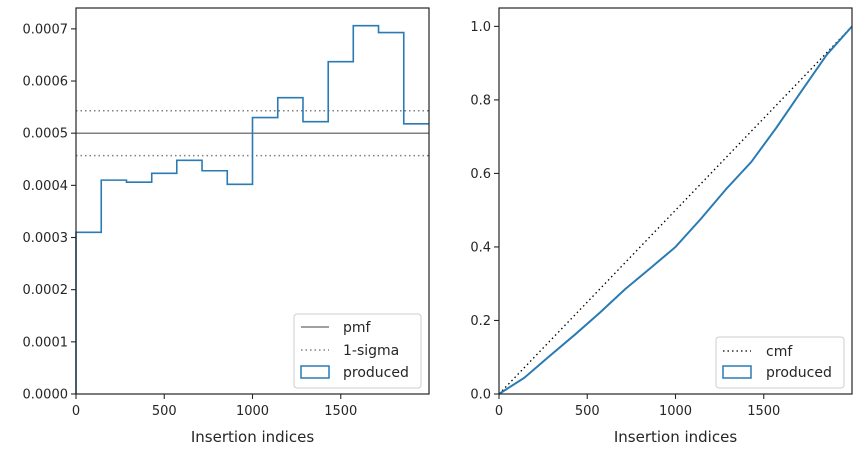 Image resolution: width=861 pixels, height=453 pixels. Describe the element at coordinates (252, 437) in the screenshot. I see `left-x-axis-label: Insertion indices` at that location.